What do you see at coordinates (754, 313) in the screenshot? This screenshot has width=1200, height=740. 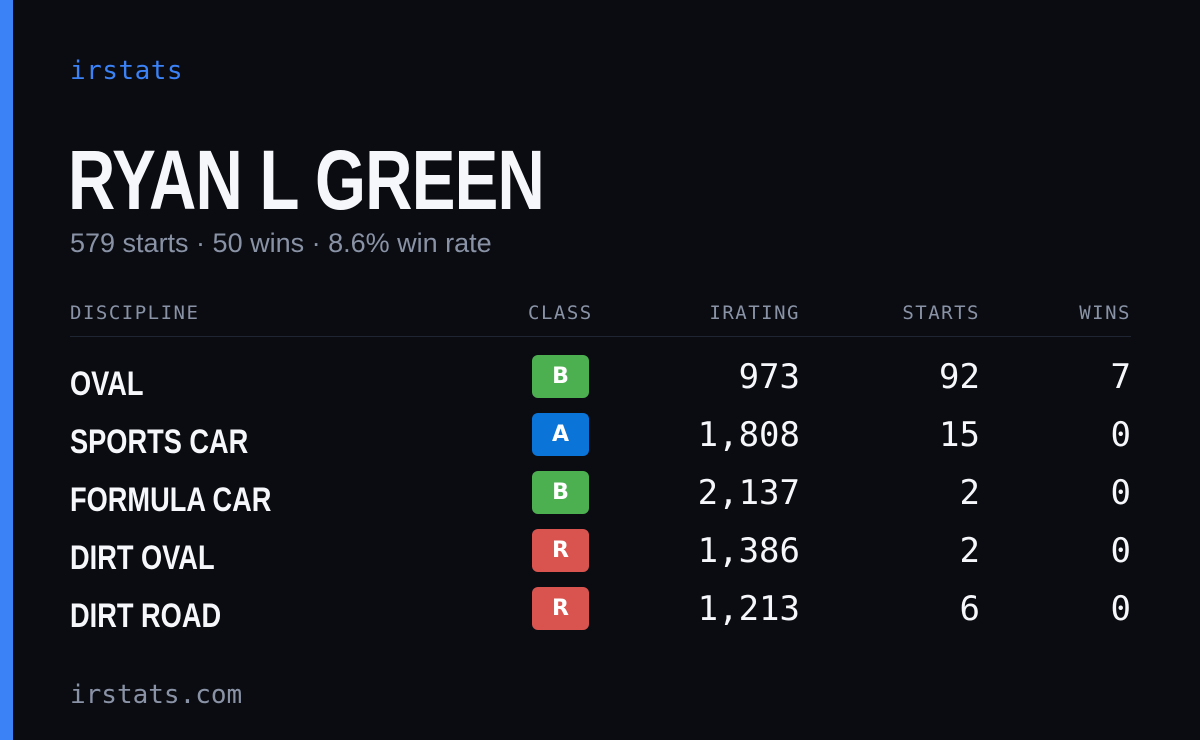 I see `header-irating: IRATING` at bounding box center [754, 313].